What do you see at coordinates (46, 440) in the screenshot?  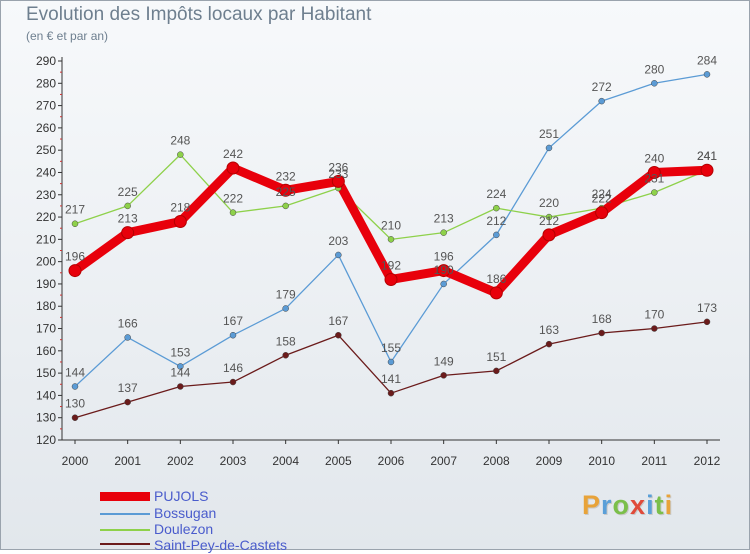 I see `y-tick-label: 120` at bounding box center [46, 440].